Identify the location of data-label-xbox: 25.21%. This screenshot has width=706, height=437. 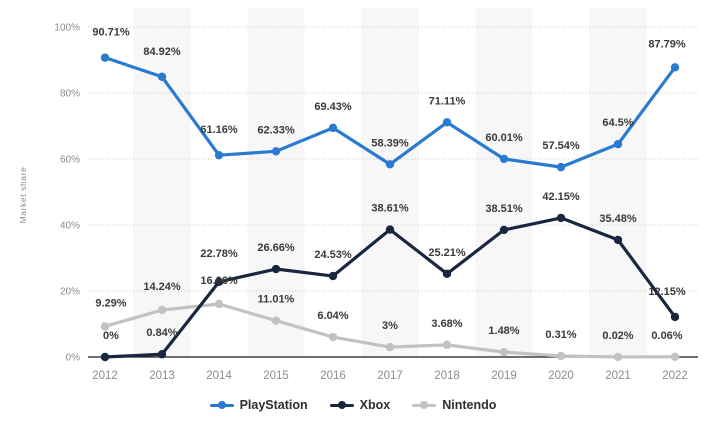
(447, 253).